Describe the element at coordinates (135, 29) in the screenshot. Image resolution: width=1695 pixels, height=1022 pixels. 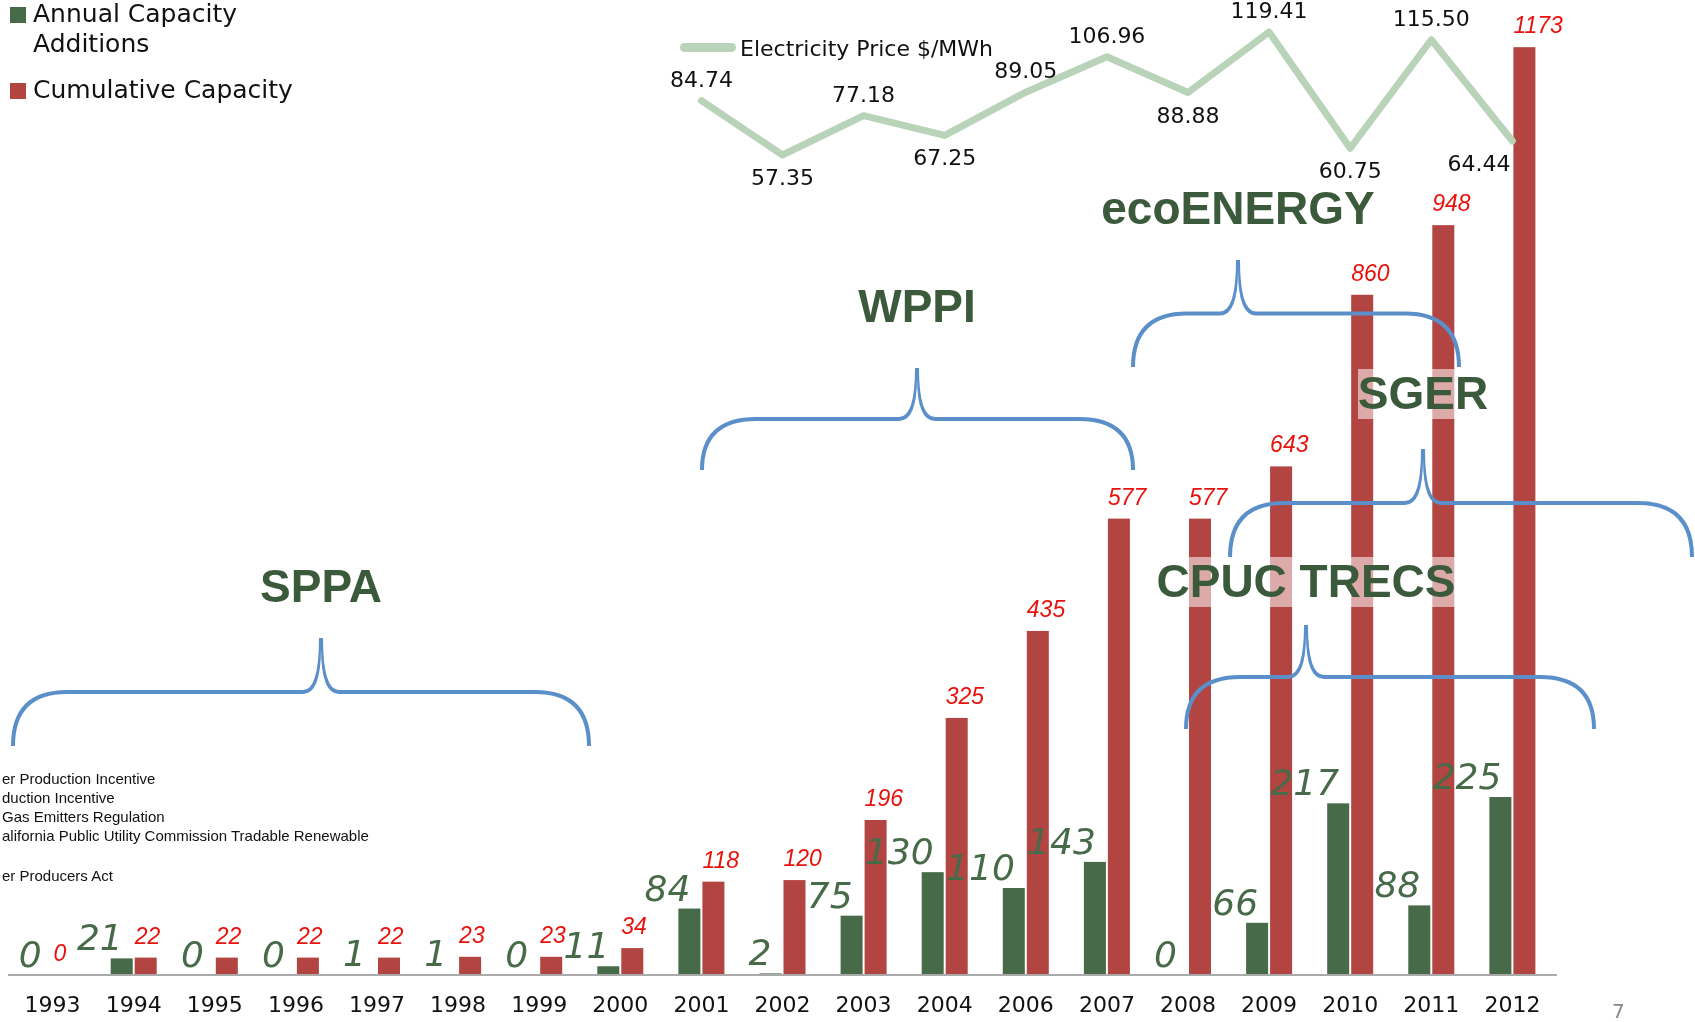
I see `legend-label: Annual Capacity Additions` at that location.